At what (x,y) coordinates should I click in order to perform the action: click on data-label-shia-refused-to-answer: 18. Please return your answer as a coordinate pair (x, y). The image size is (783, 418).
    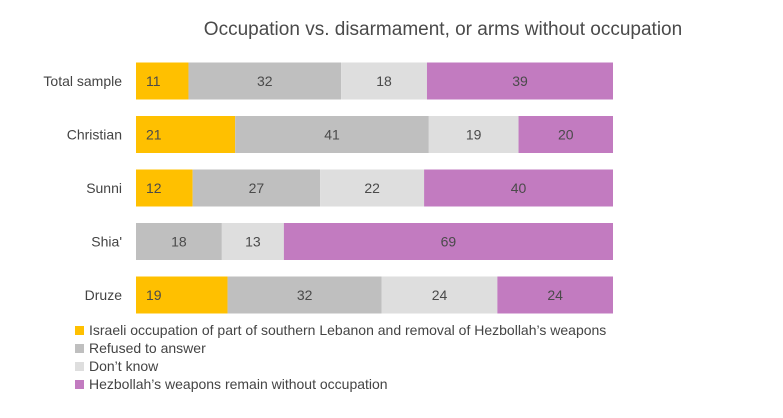
    Looking at the image, I should click on (179, 242).